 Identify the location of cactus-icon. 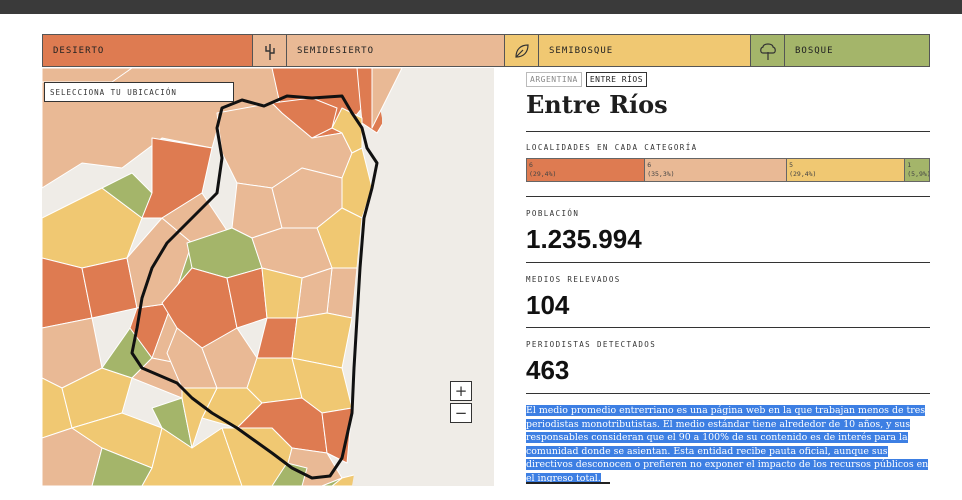
(270, 50).